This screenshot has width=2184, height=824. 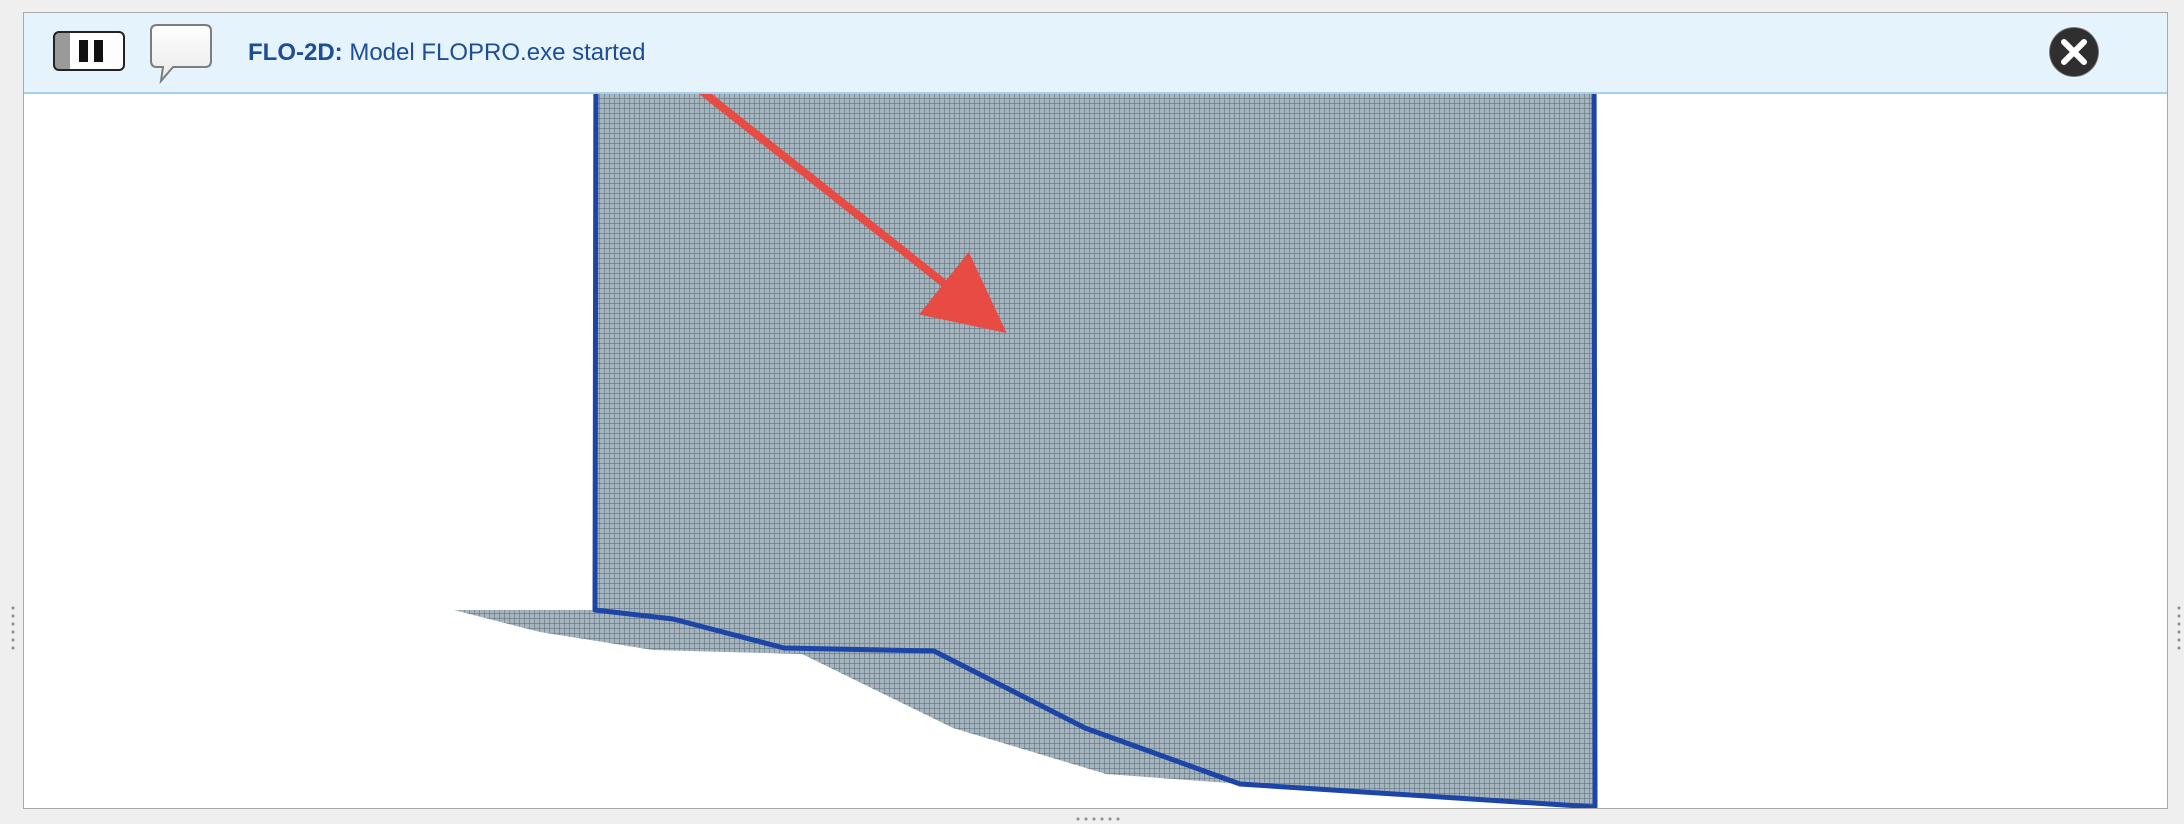 I want to click on bottom-resize-grip, so click(x=1100, y=819).